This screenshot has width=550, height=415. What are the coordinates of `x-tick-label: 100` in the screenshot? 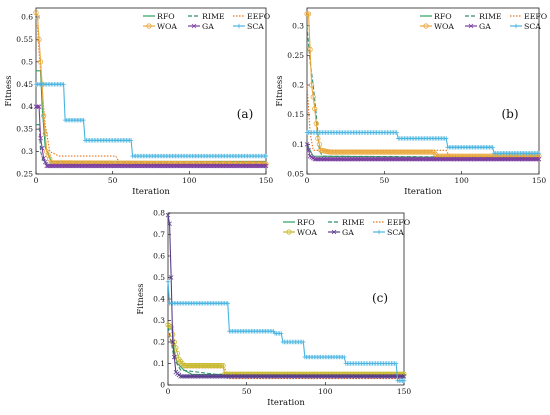 It's located at (189, 180).